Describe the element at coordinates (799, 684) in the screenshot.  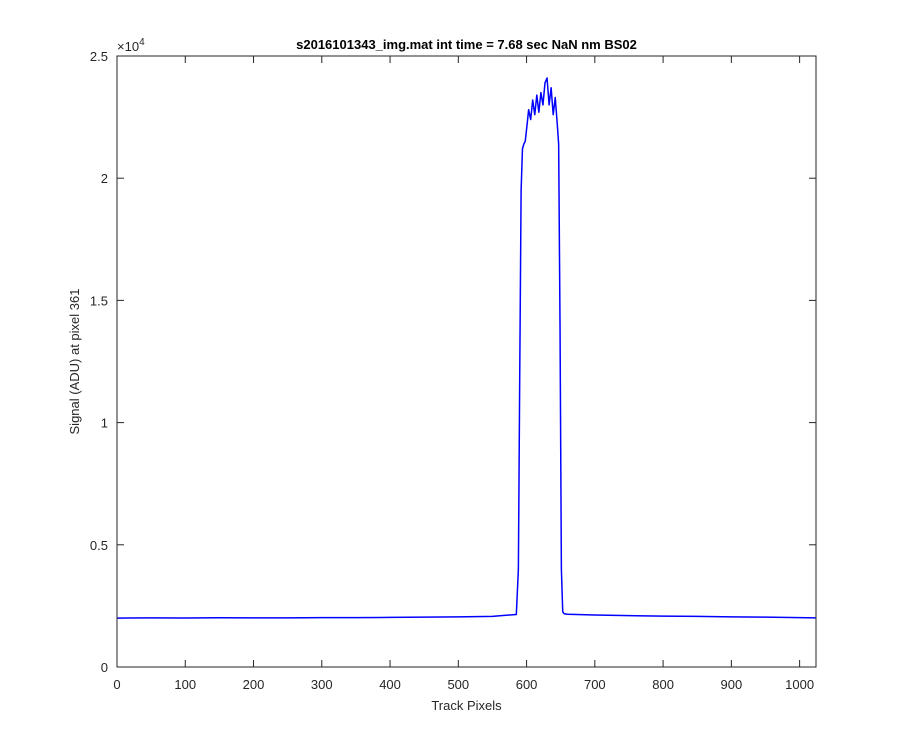
I see `x-tick-label: 1000` at that location.